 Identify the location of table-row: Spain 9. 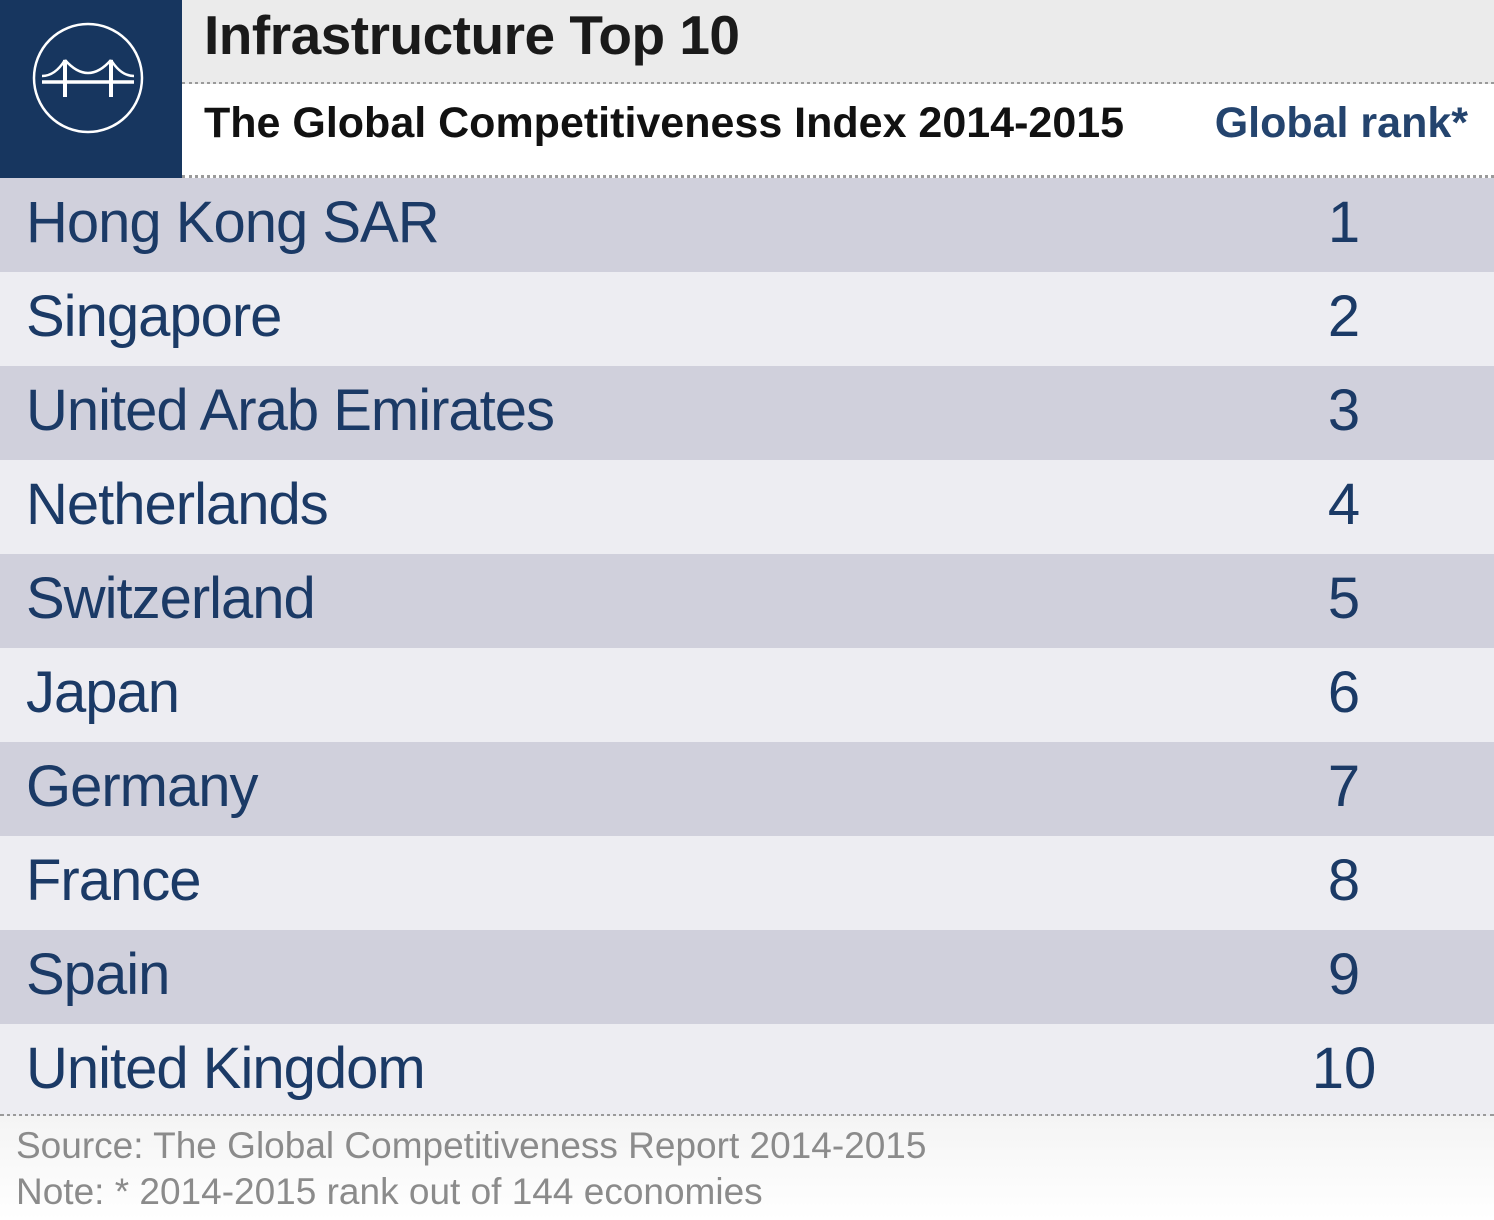
(747, 977).